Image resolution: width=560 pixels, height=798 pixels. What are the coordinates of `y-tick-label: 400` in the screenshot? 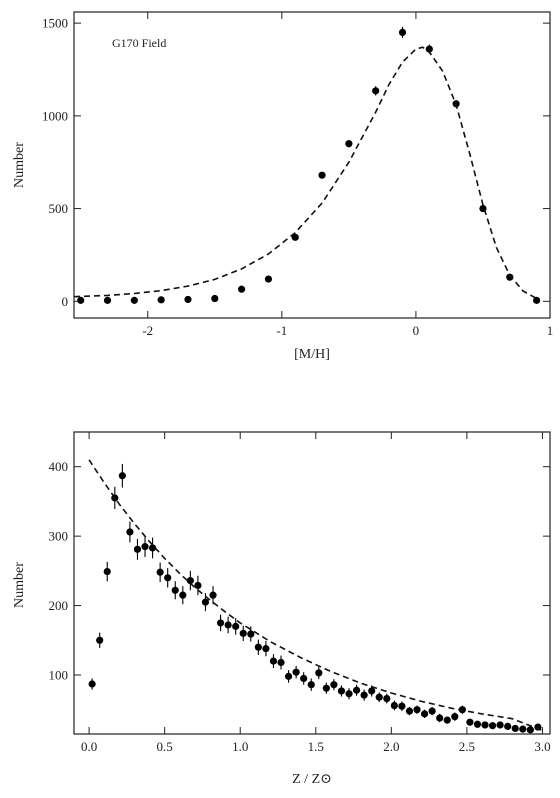 It's located at (59, 466).